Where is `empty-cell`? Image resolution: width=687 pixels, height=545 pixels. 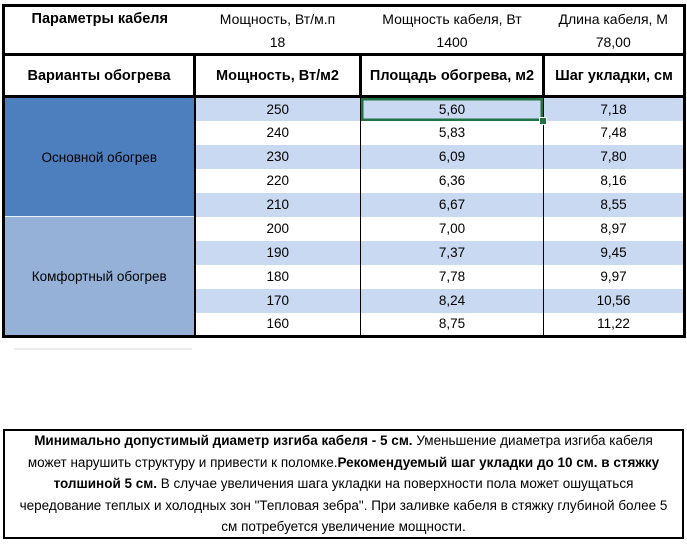
empty-cell is located at coordinates (99, 43).